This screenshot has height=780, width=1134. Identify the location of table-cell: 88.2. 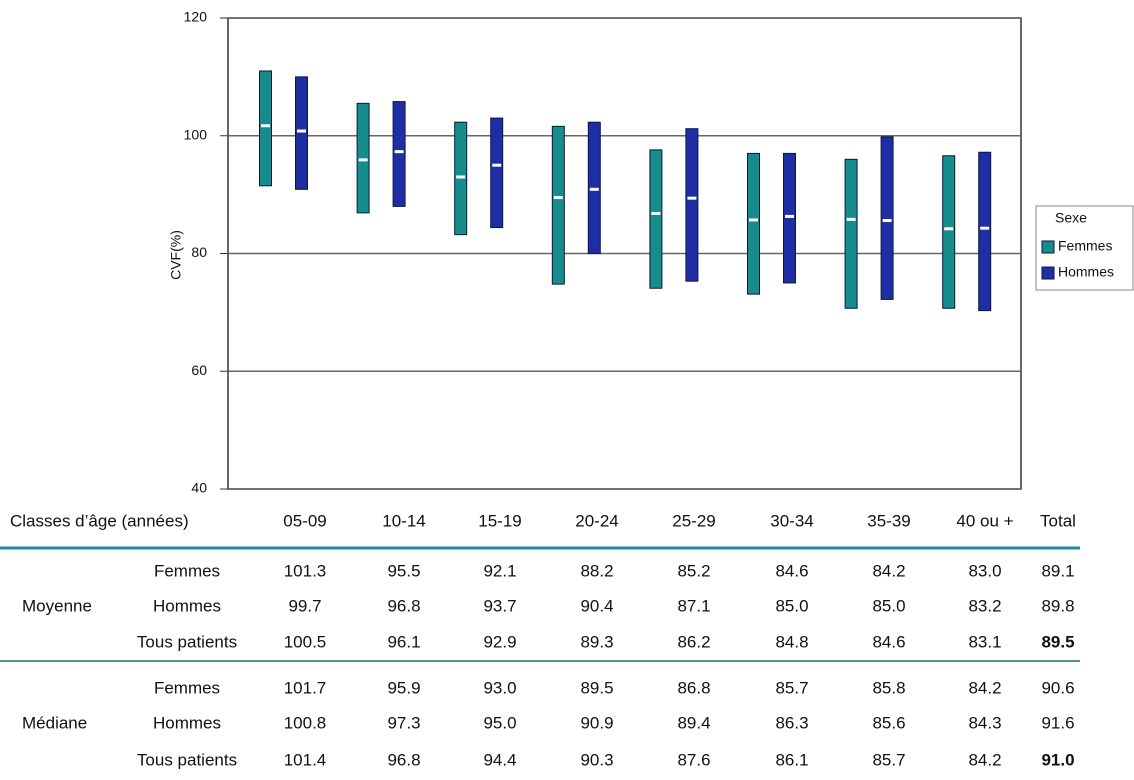
(596, 570).